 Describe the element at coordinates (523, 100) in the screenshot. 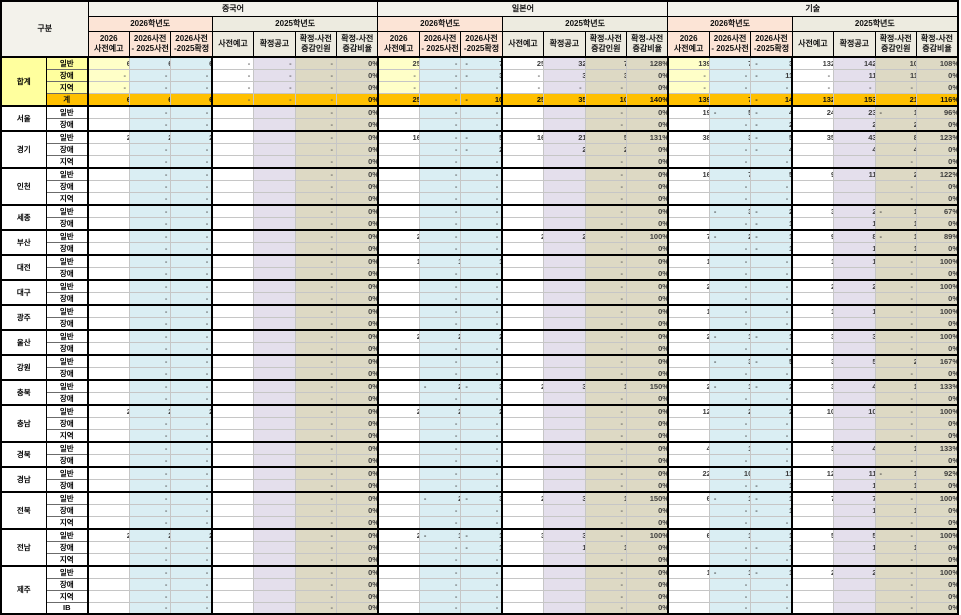

I see `data-cell: 25` at that location.